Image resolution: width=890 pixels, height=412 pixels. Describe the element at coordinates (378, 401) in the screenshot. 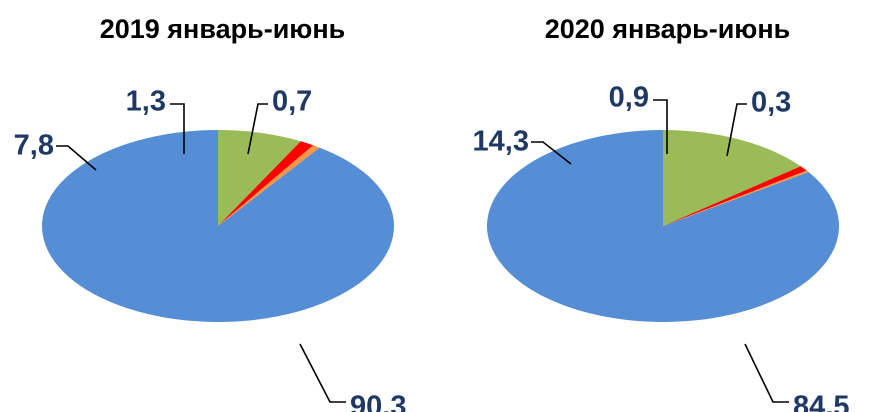

I see `data-label: 90,3` at that location.